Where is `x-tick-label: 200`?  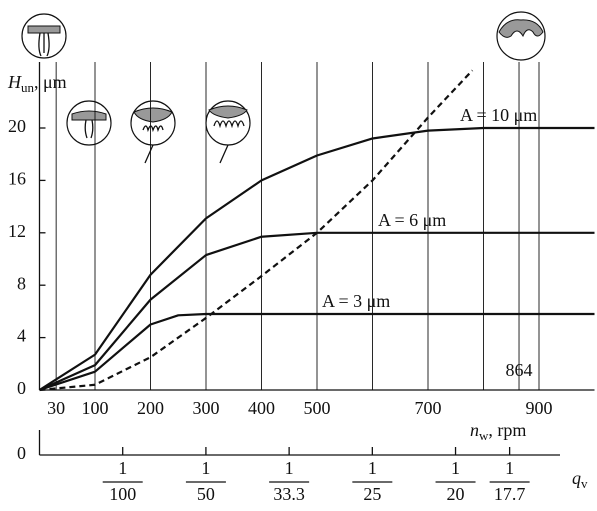 x-tick-label: 200 is located at coordinates (150, 408).